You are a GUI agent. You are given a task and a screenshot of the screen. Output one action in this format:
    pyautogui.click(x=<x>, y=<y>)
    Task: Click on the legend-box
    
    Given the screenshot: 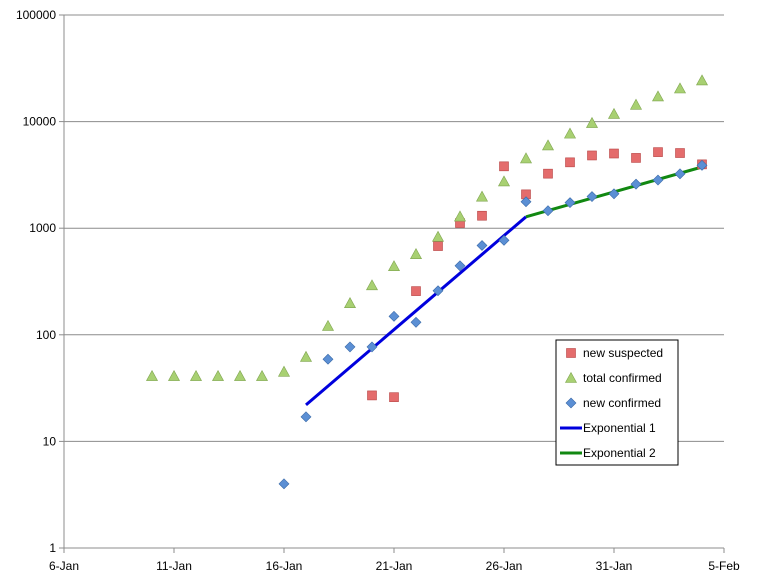 What is the action you would take?
    pyautogui.click(x=617, y=402)
    